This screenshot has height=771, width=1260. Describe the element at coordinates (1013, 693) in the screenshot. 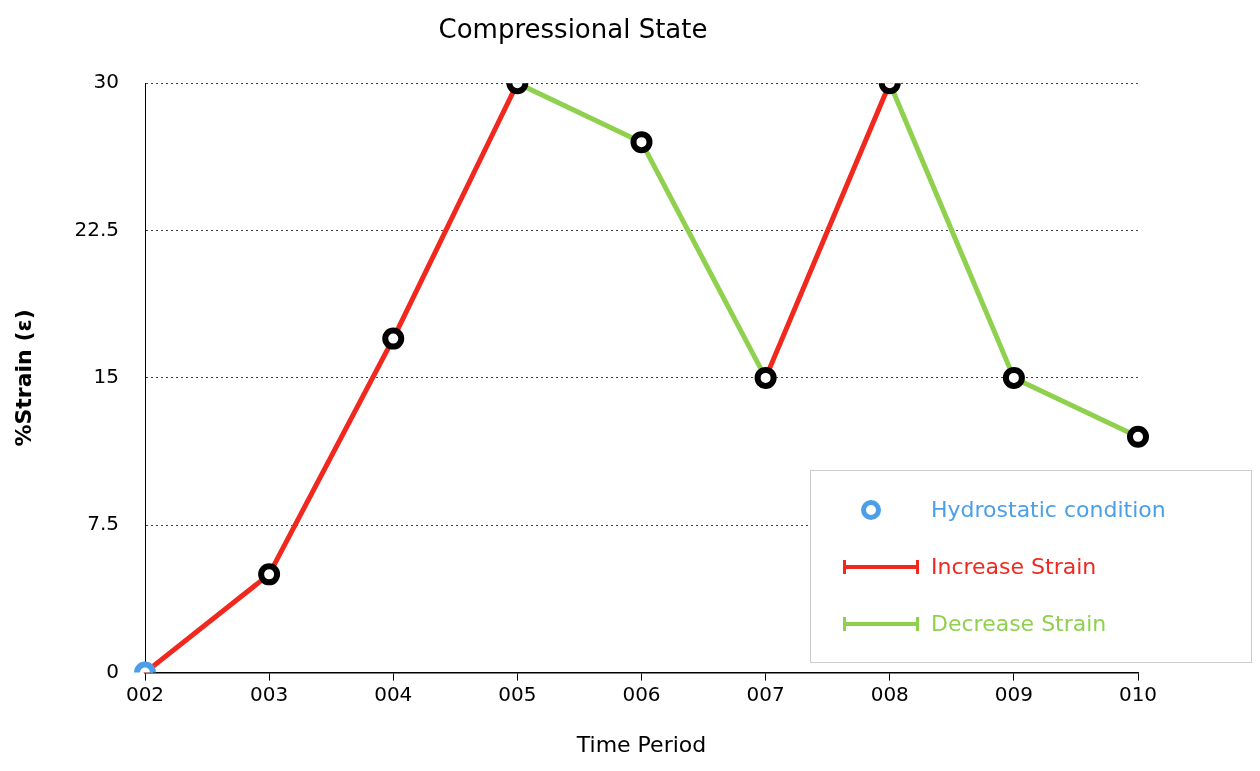

I see `x-tick-label: 009` at that location.